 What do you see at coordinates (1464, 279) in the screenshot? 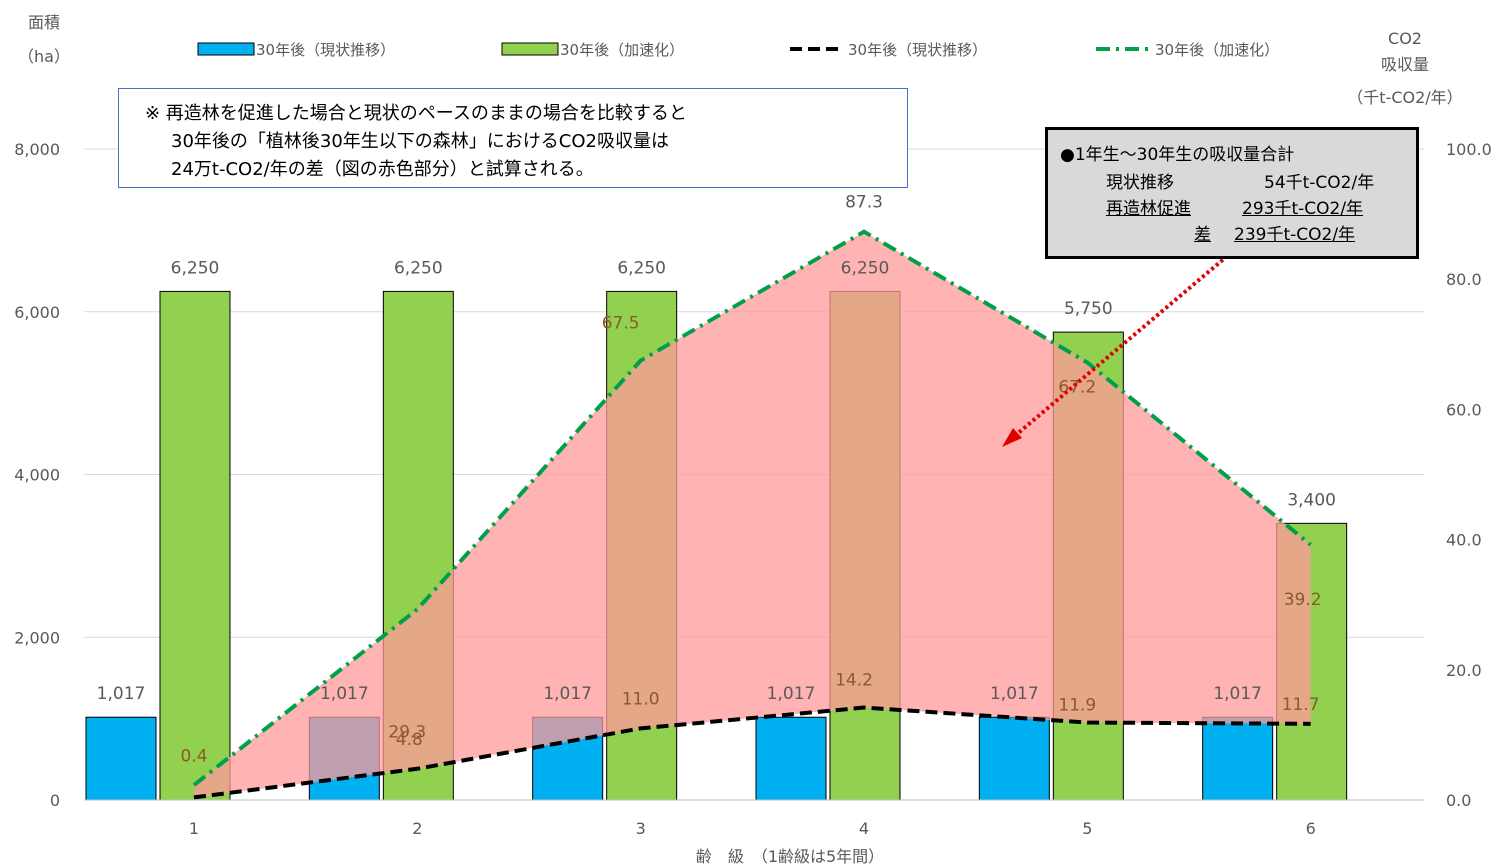
I see `y-right-tick-label: 80.0` at bounding box center [1464, 279].